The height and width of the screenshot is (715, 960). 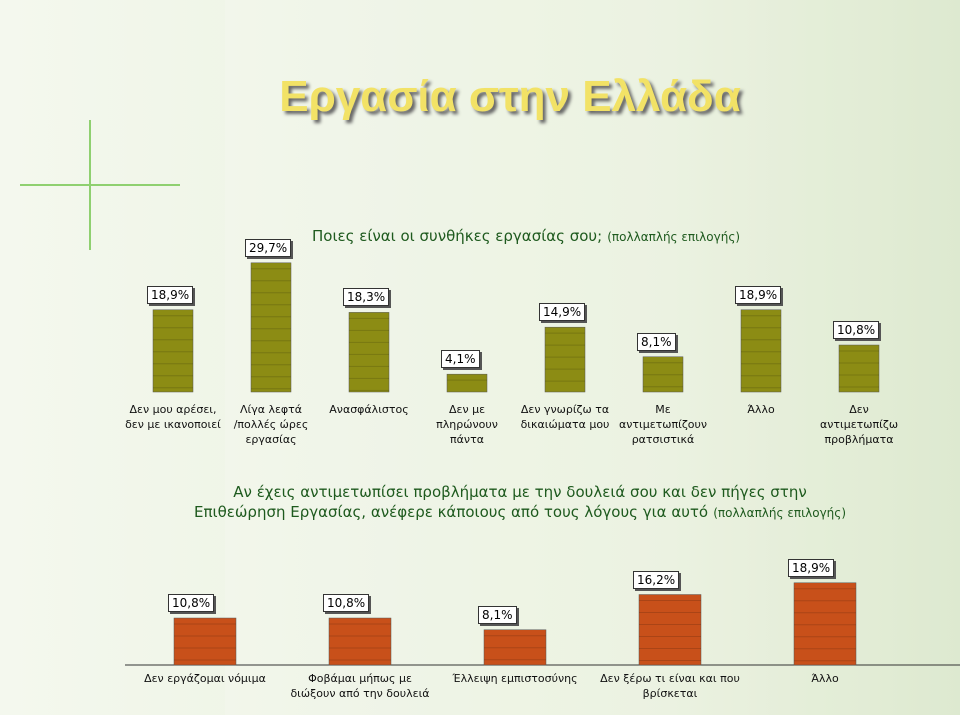 What do you see at coordinates (670, 686) in the screenshot?
I see `category-label: Δεν ξέρω τι είναι και που βρίσκεται` at bounding box center [670, 686].